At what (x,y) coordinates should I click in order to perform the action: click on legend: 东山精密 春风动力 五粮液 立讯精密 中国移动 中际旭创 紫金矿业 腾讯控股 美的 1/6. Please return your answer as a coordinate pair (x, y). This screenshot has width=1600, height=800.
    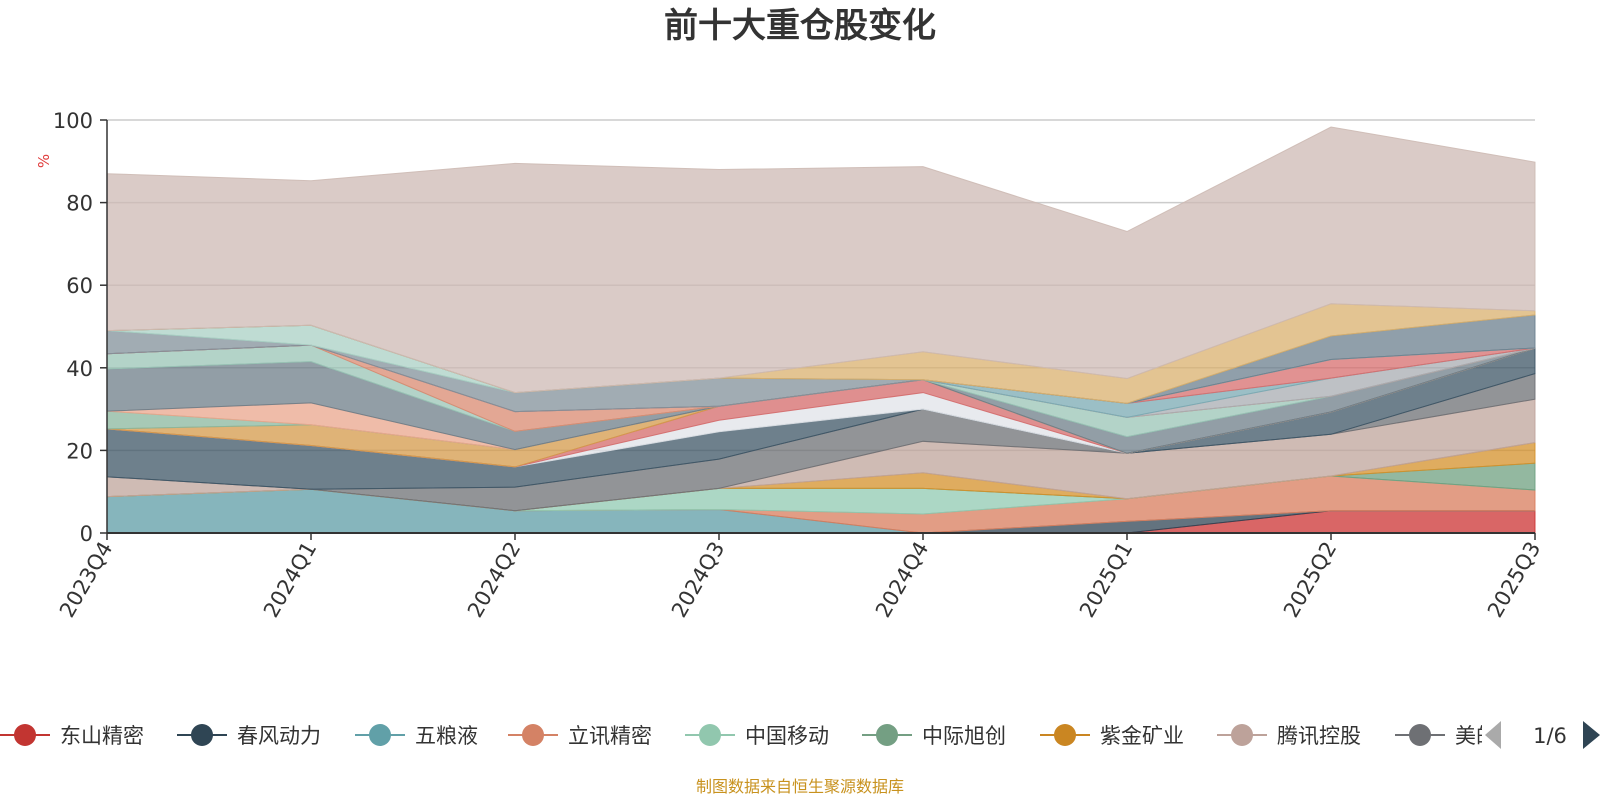
    Looking at the image, I should click on (800, 735).